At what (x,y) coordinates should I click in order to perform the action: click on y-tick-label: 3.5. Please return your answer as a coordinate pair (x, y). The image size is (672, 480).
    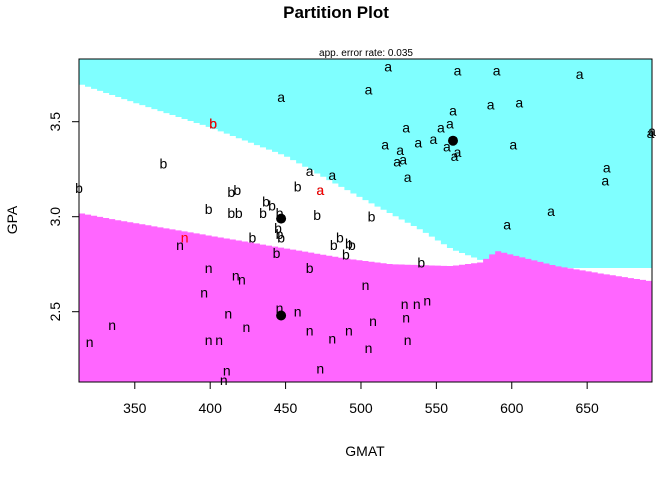
    Looking at the image, I should click on (55, 122).